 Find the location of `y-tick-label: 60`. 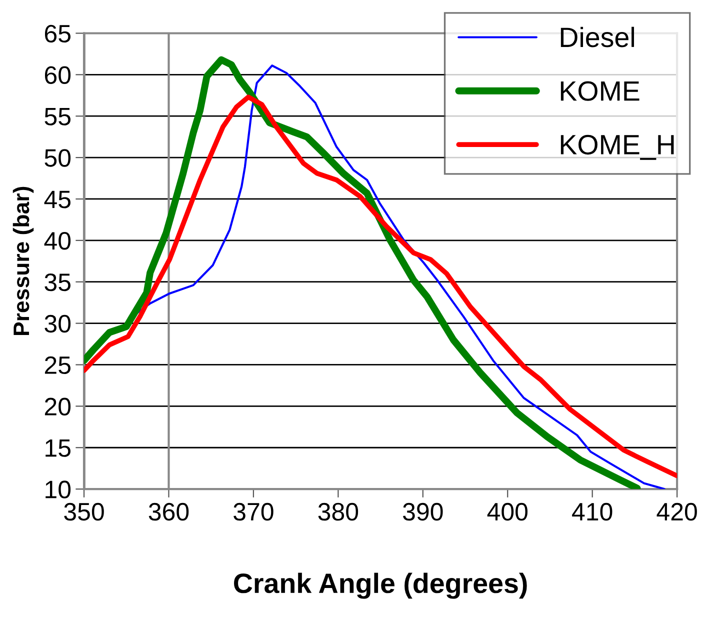

y-tick-label: 60 is located at coordinates (57, 75).